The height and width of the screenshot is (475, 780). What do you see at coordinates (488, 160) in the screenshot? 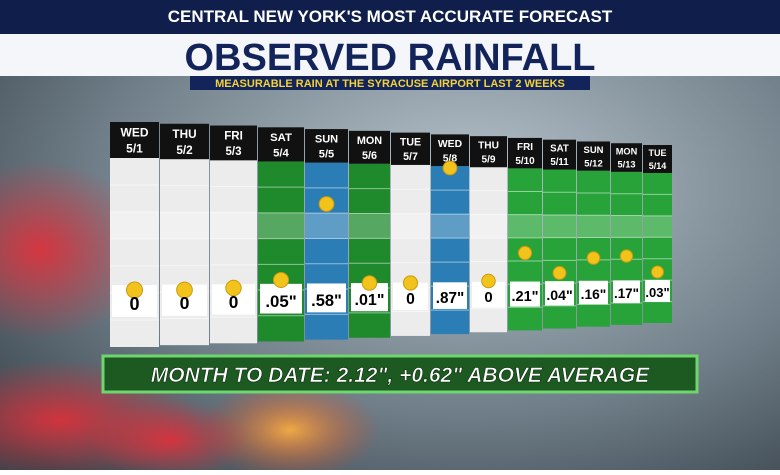
I see `day-date: 5/9` at bounding box center [488, 160].